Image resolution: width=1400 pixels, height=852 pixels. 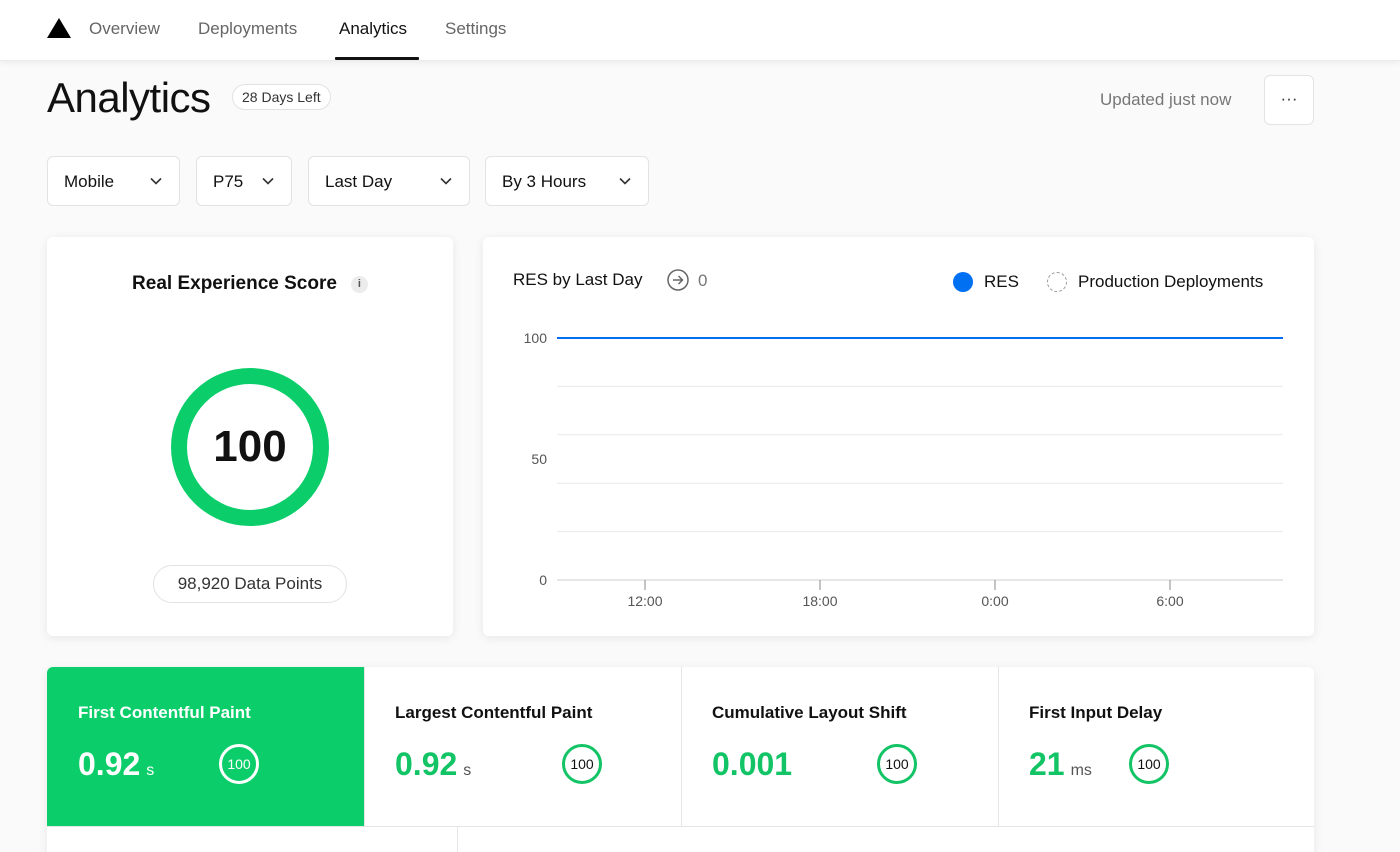 What do you see at coordinates (839, 746) in the screenshot?
I see `metric-cls: Cumulative Layout Shift 0.001 100` at bounding box center [839, 746].